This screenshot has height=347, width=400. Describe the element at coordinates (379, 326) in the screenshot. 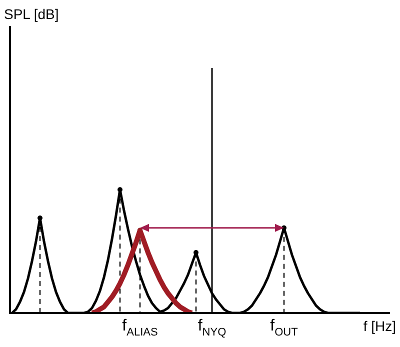

I see `x-axis-title: f [Hz]` at that location.